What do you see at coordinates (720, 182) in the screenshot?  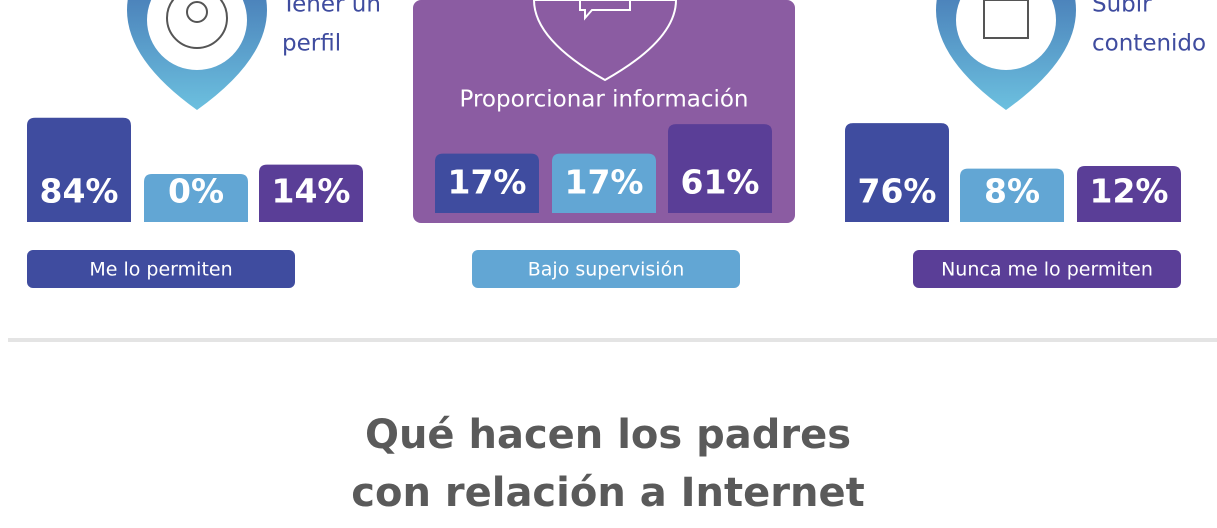 I see `value-label: 61%` at bounding box center [720, 182].